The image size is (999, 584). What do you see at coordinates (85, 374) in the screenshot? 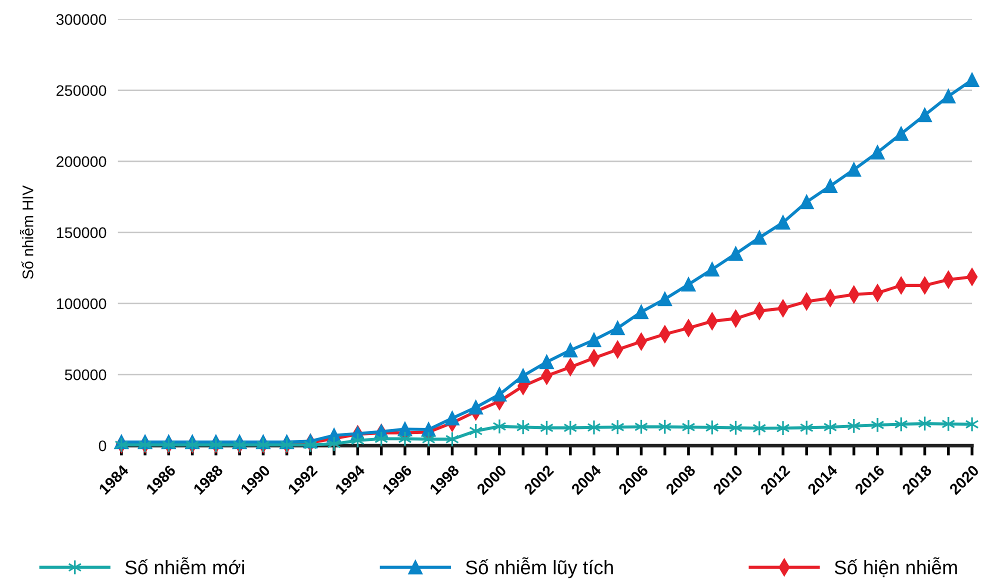
I see `y-tick-label: 50000` at bounding box center [85, 374].